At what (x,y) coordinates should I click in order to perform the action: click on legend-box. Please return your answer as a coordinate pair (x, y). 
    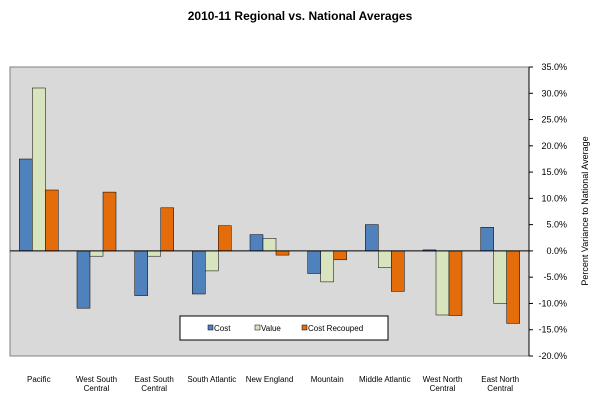
    Looking at the image, I should click on (284, 328).